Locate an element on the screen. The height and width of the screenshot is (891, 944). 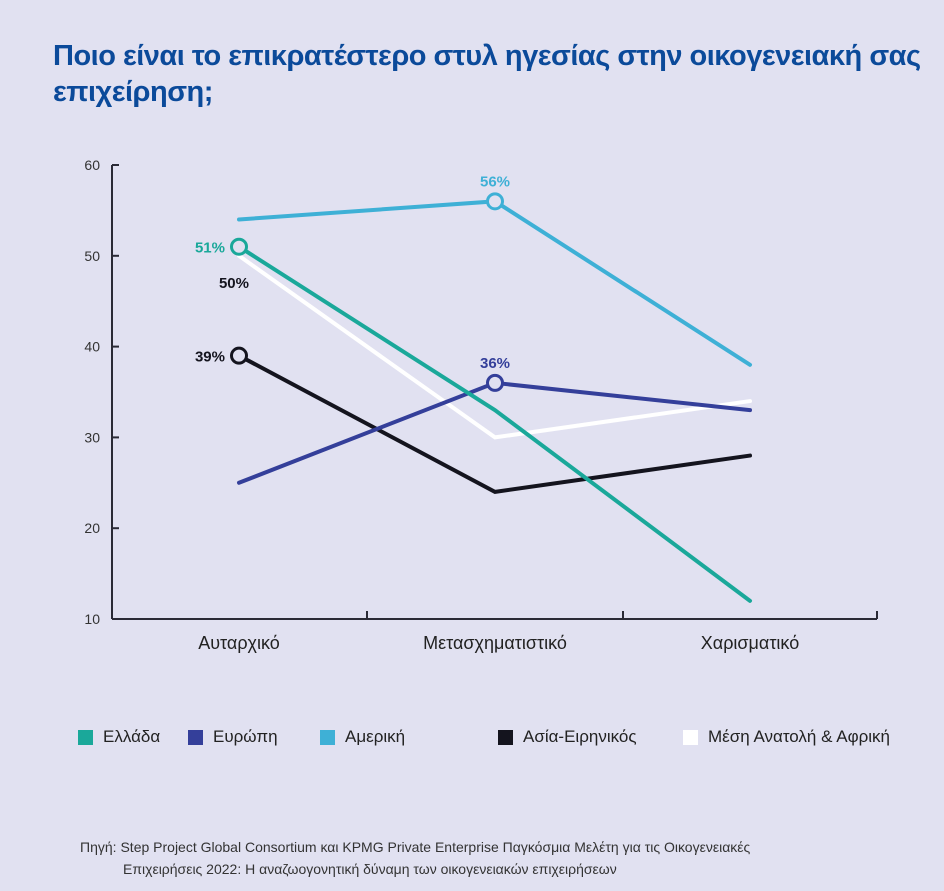
y-tick-label: 50 is located at coordinates (92, 256).